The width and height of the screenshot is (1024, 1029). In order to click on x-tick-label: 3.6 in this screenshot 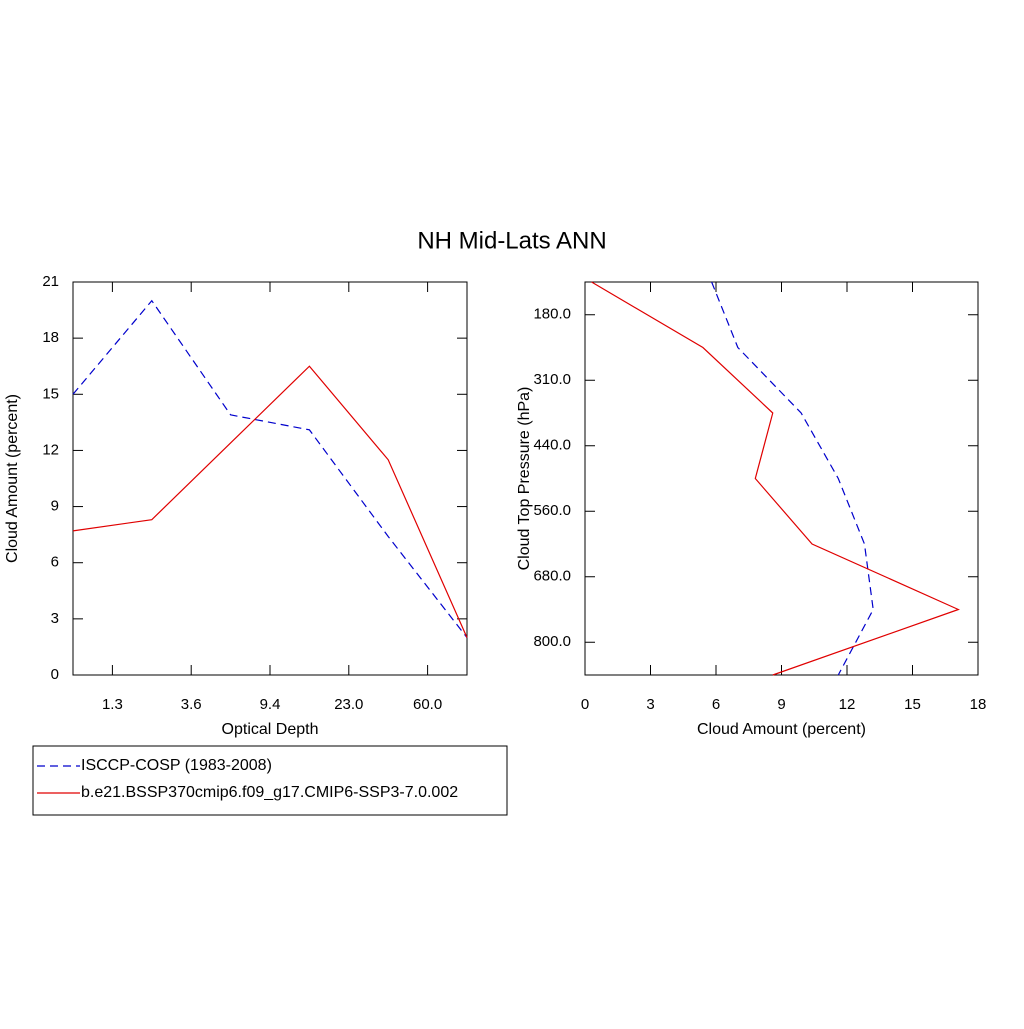, I will do `click(191, 704)`.